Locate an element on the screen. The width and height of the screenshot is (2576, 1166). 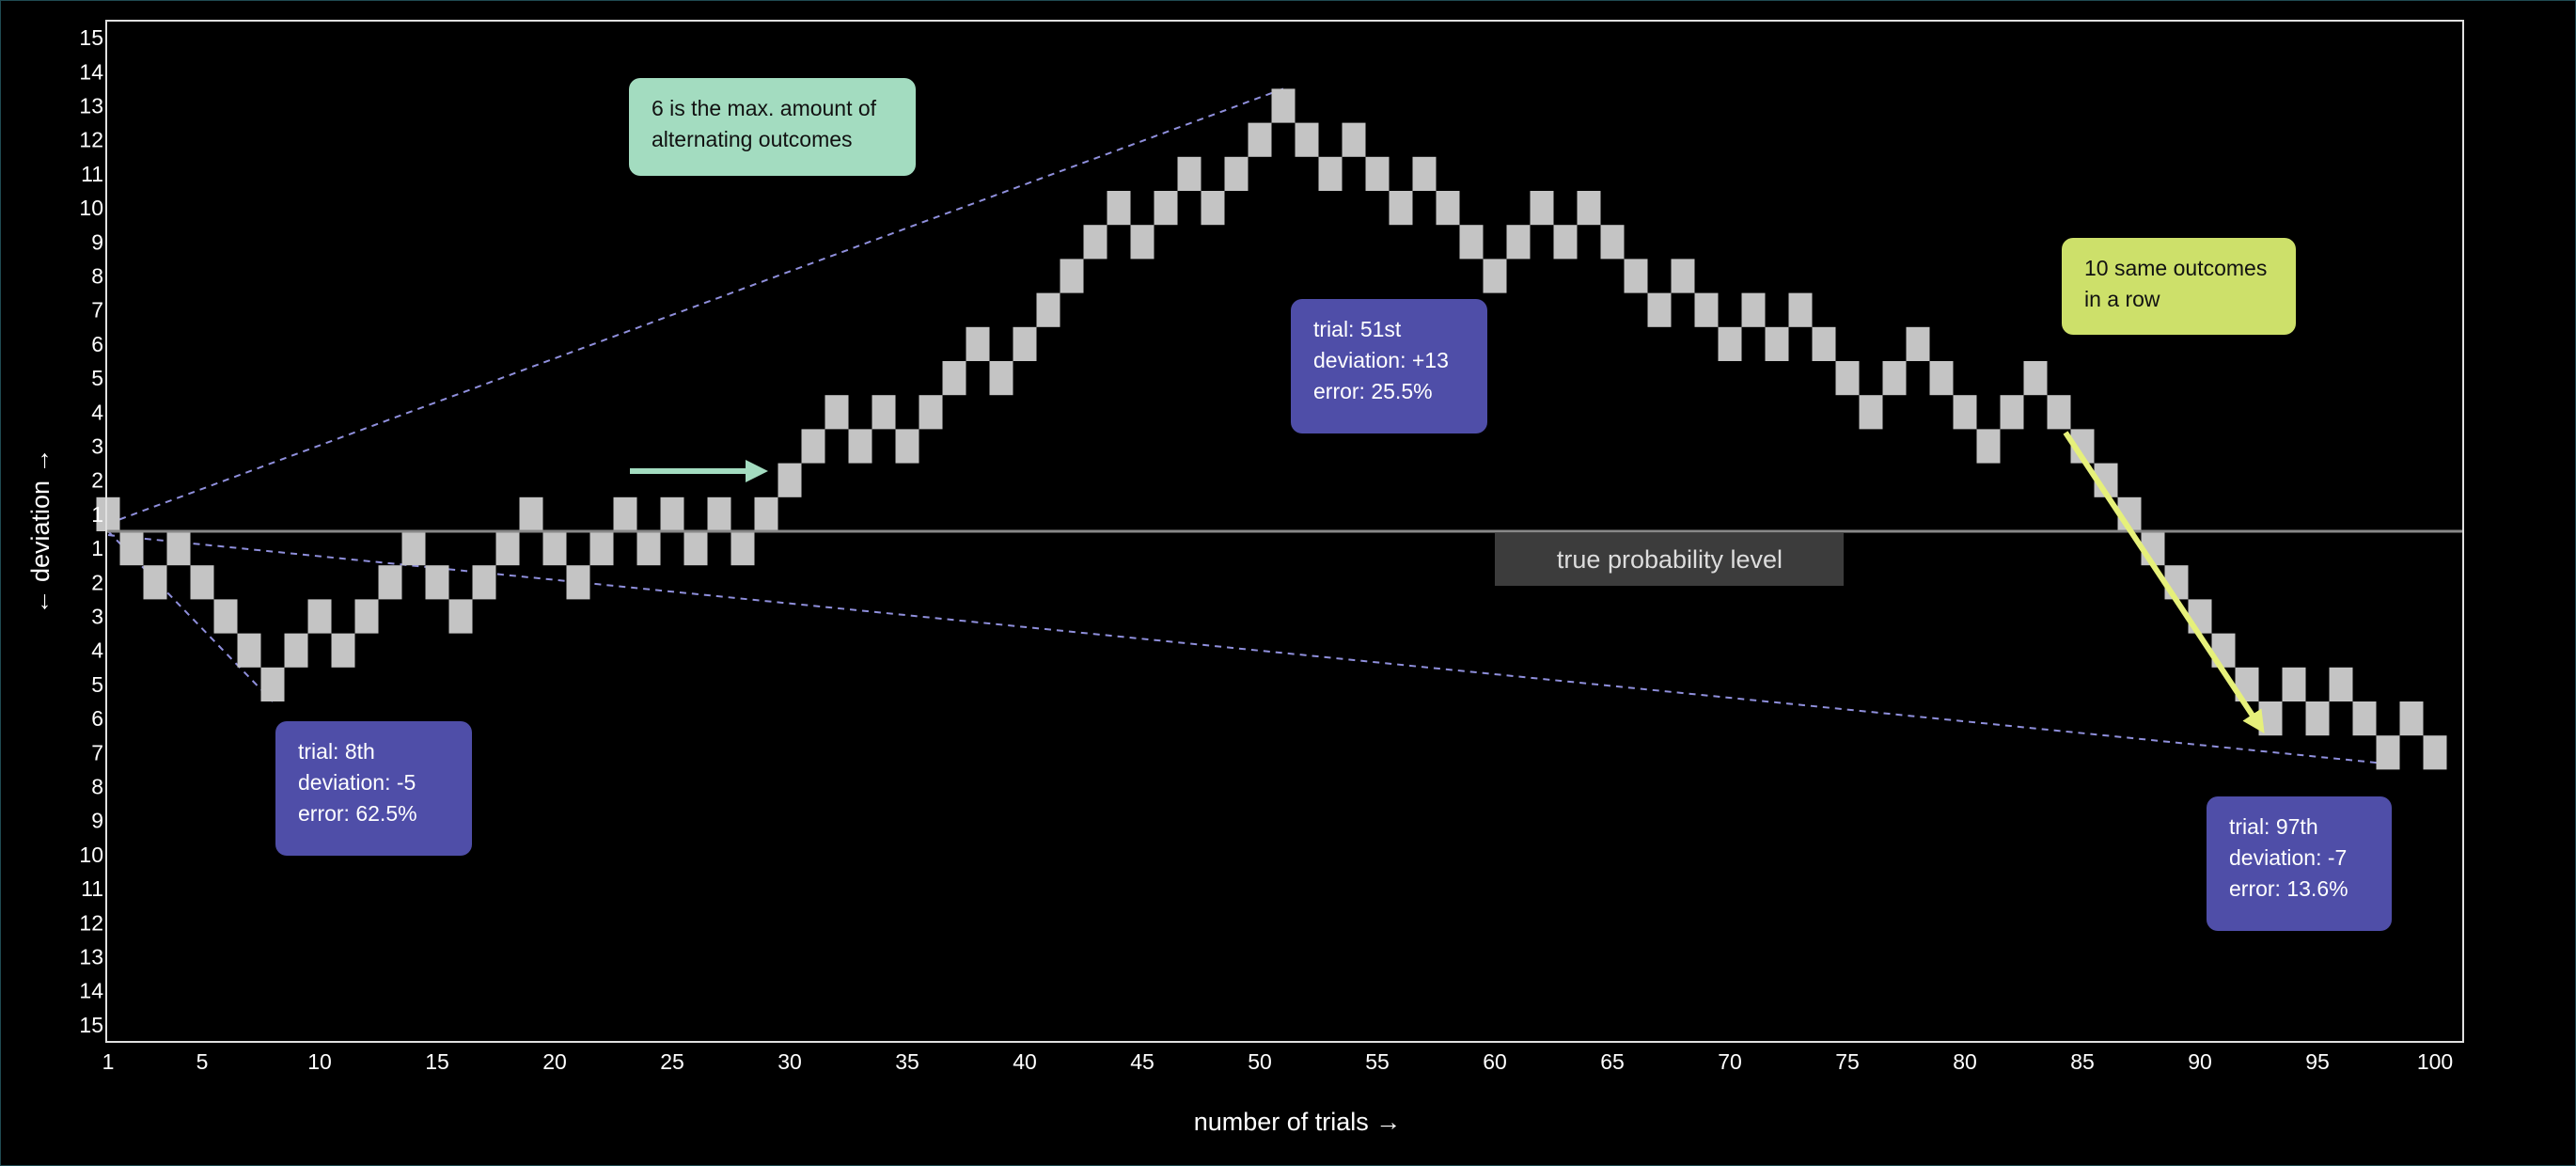
y-tick-label-up: 14 is located at coordinates (91, 72).